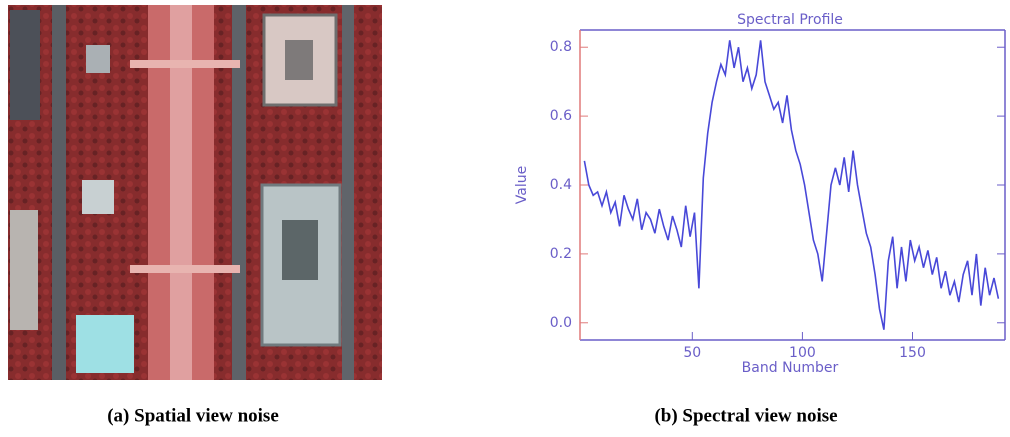 This screenshot has width=1010, height=437. What do you see at coordinates (522, 185) in the screenshot?
I see `y-axis-label: Value` at bounding box center [522, 185].